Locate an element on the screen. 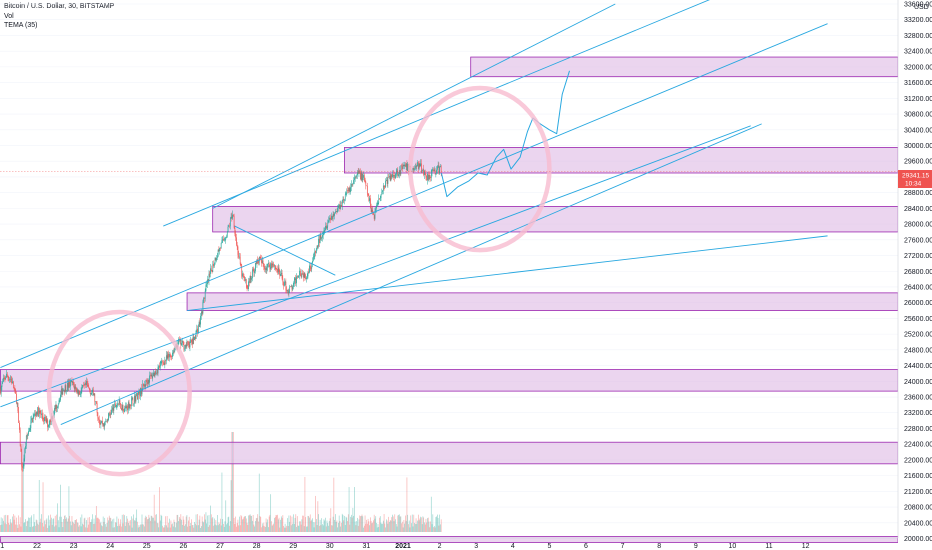 The image size is (932, 550). time-tick-label: 31 is located at coordinates (367, 546).